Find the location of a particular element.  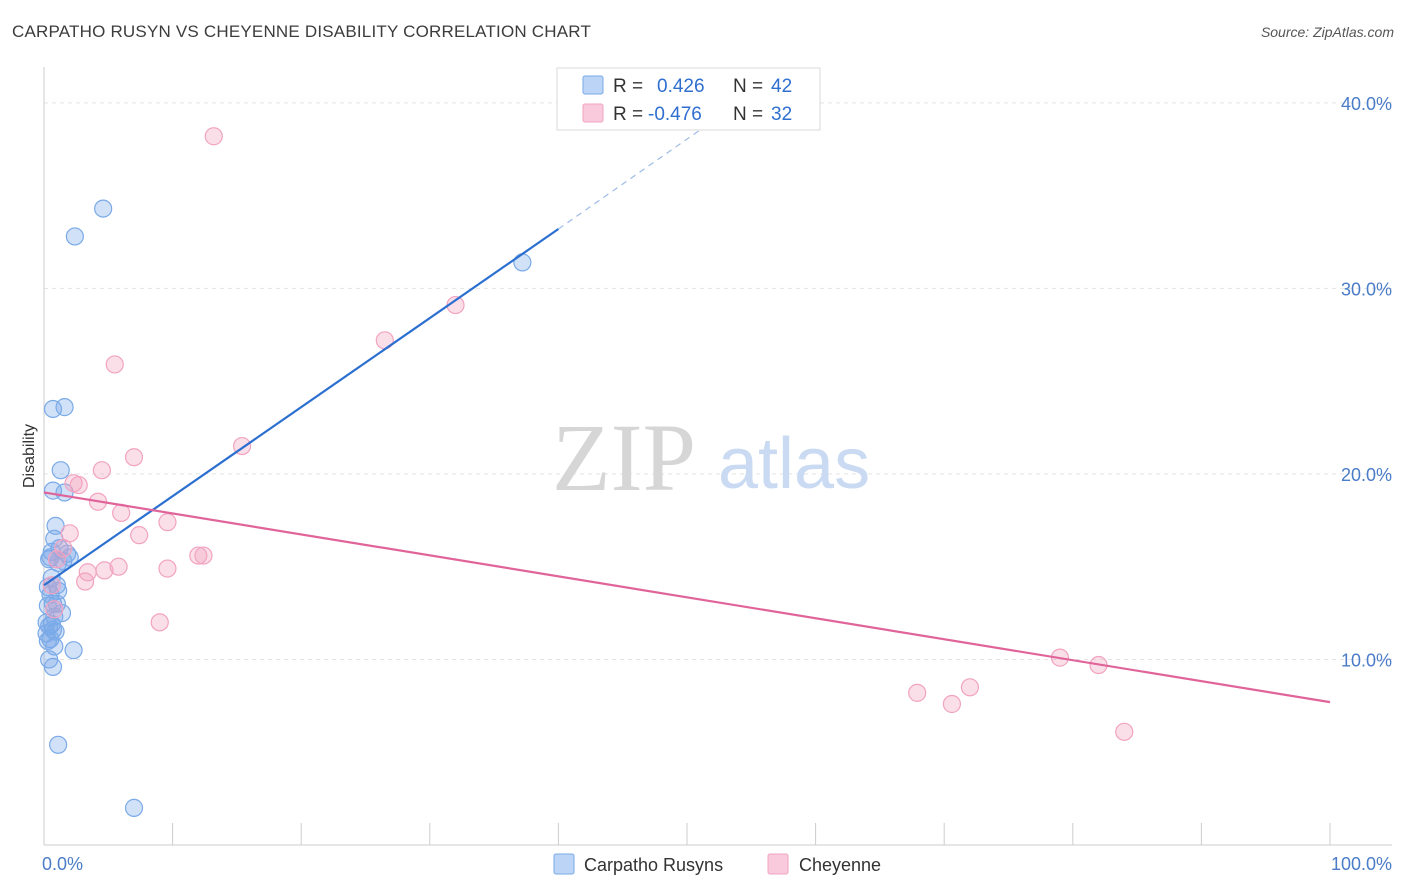

carpatho-trend-line is located at coordinates (301, 407).